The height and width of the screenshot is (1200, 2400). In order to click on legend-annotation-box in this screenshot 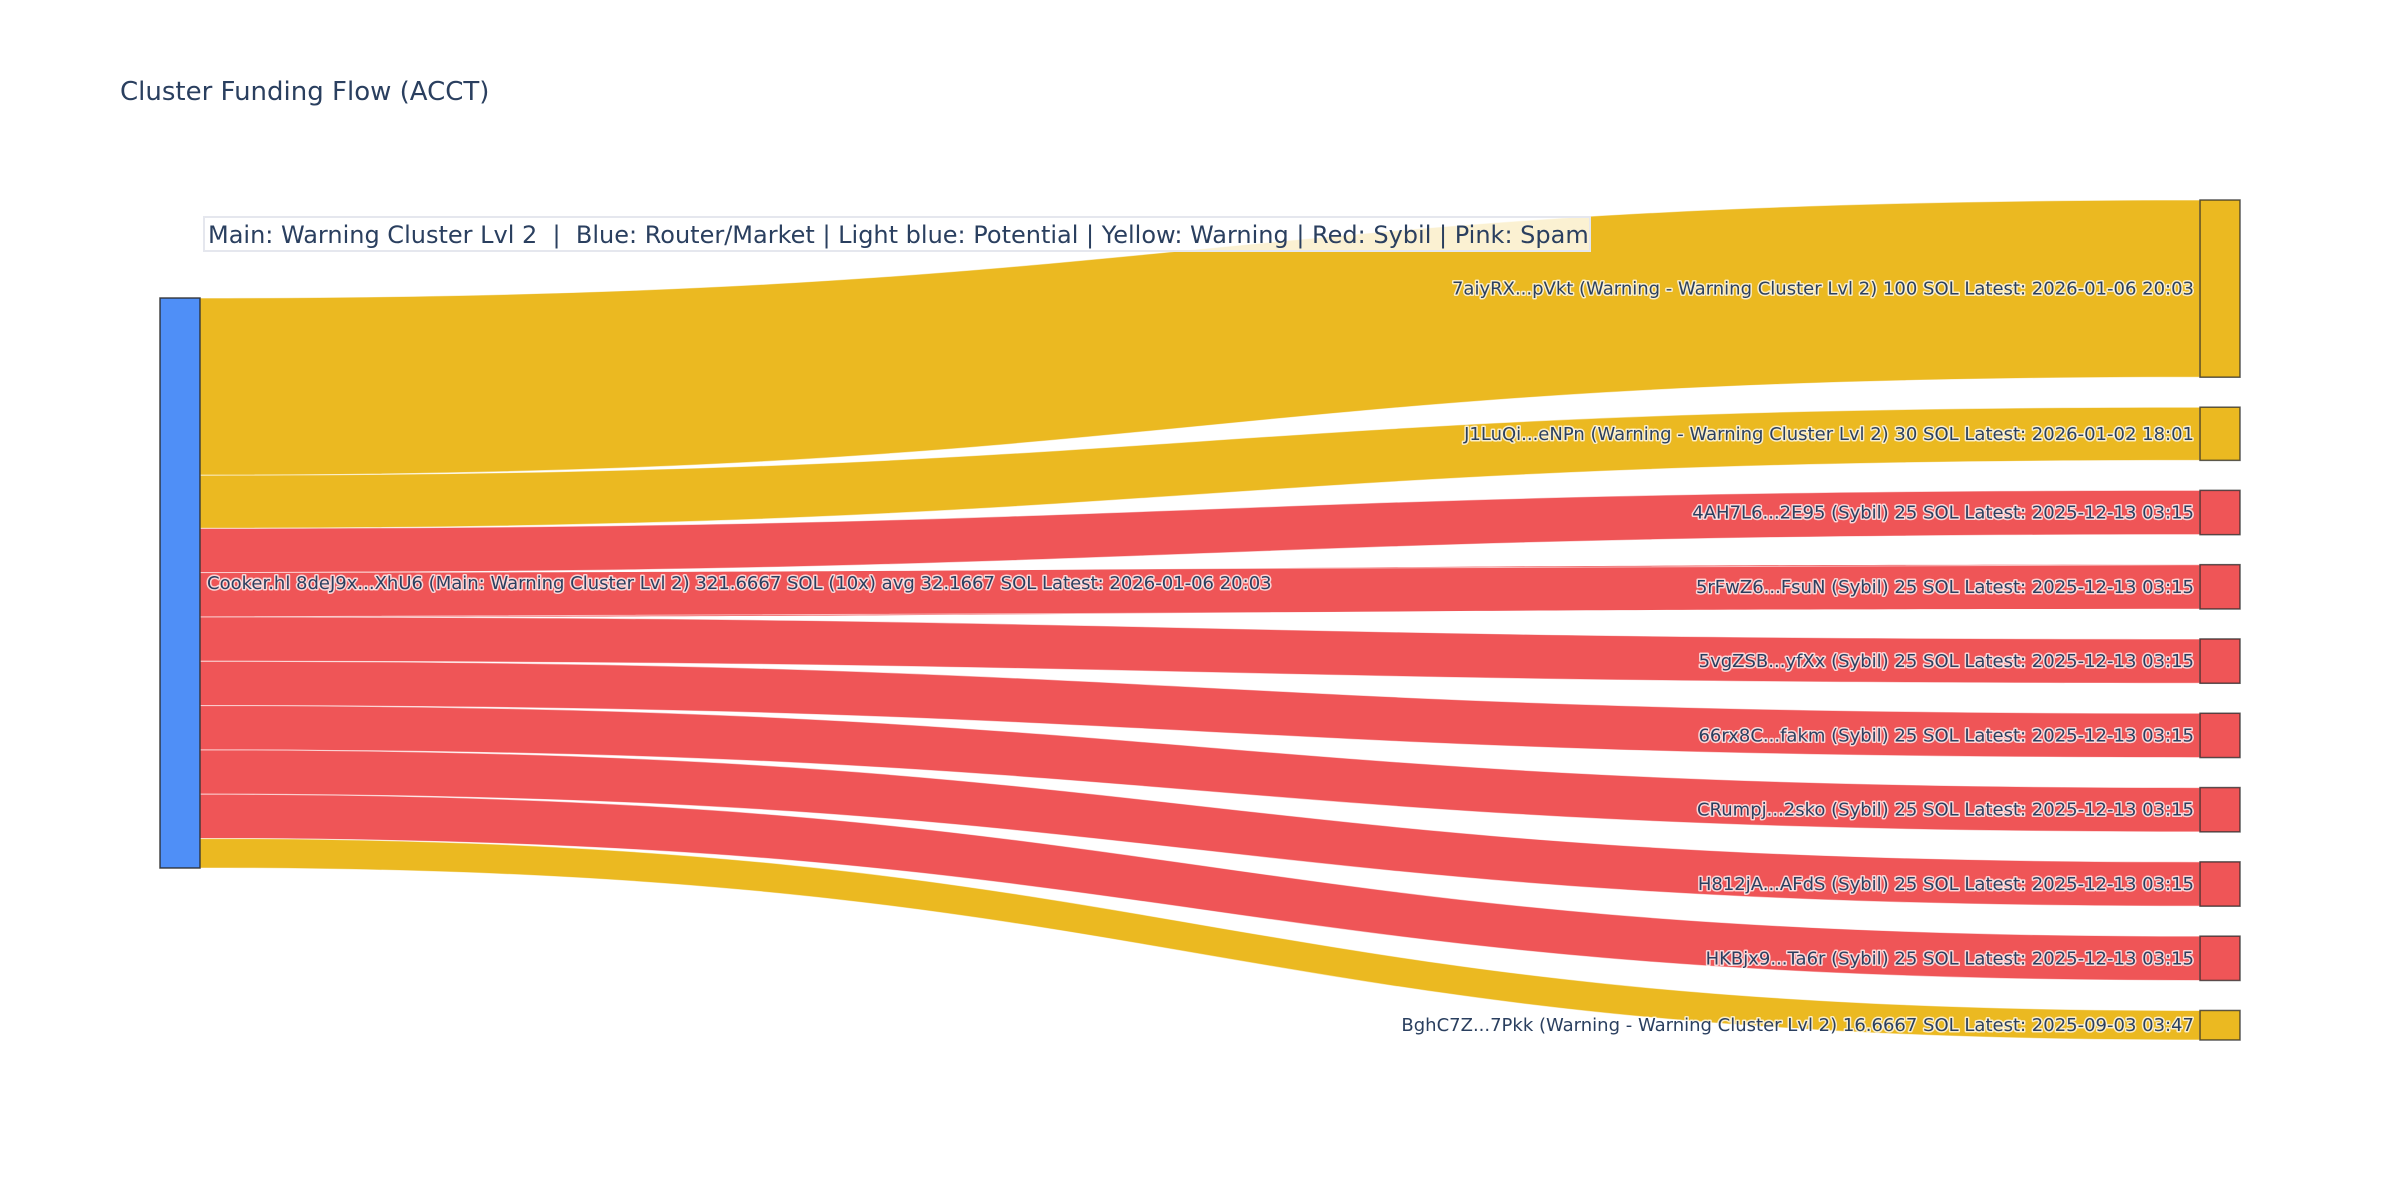, I will do `click(897, 234)`.